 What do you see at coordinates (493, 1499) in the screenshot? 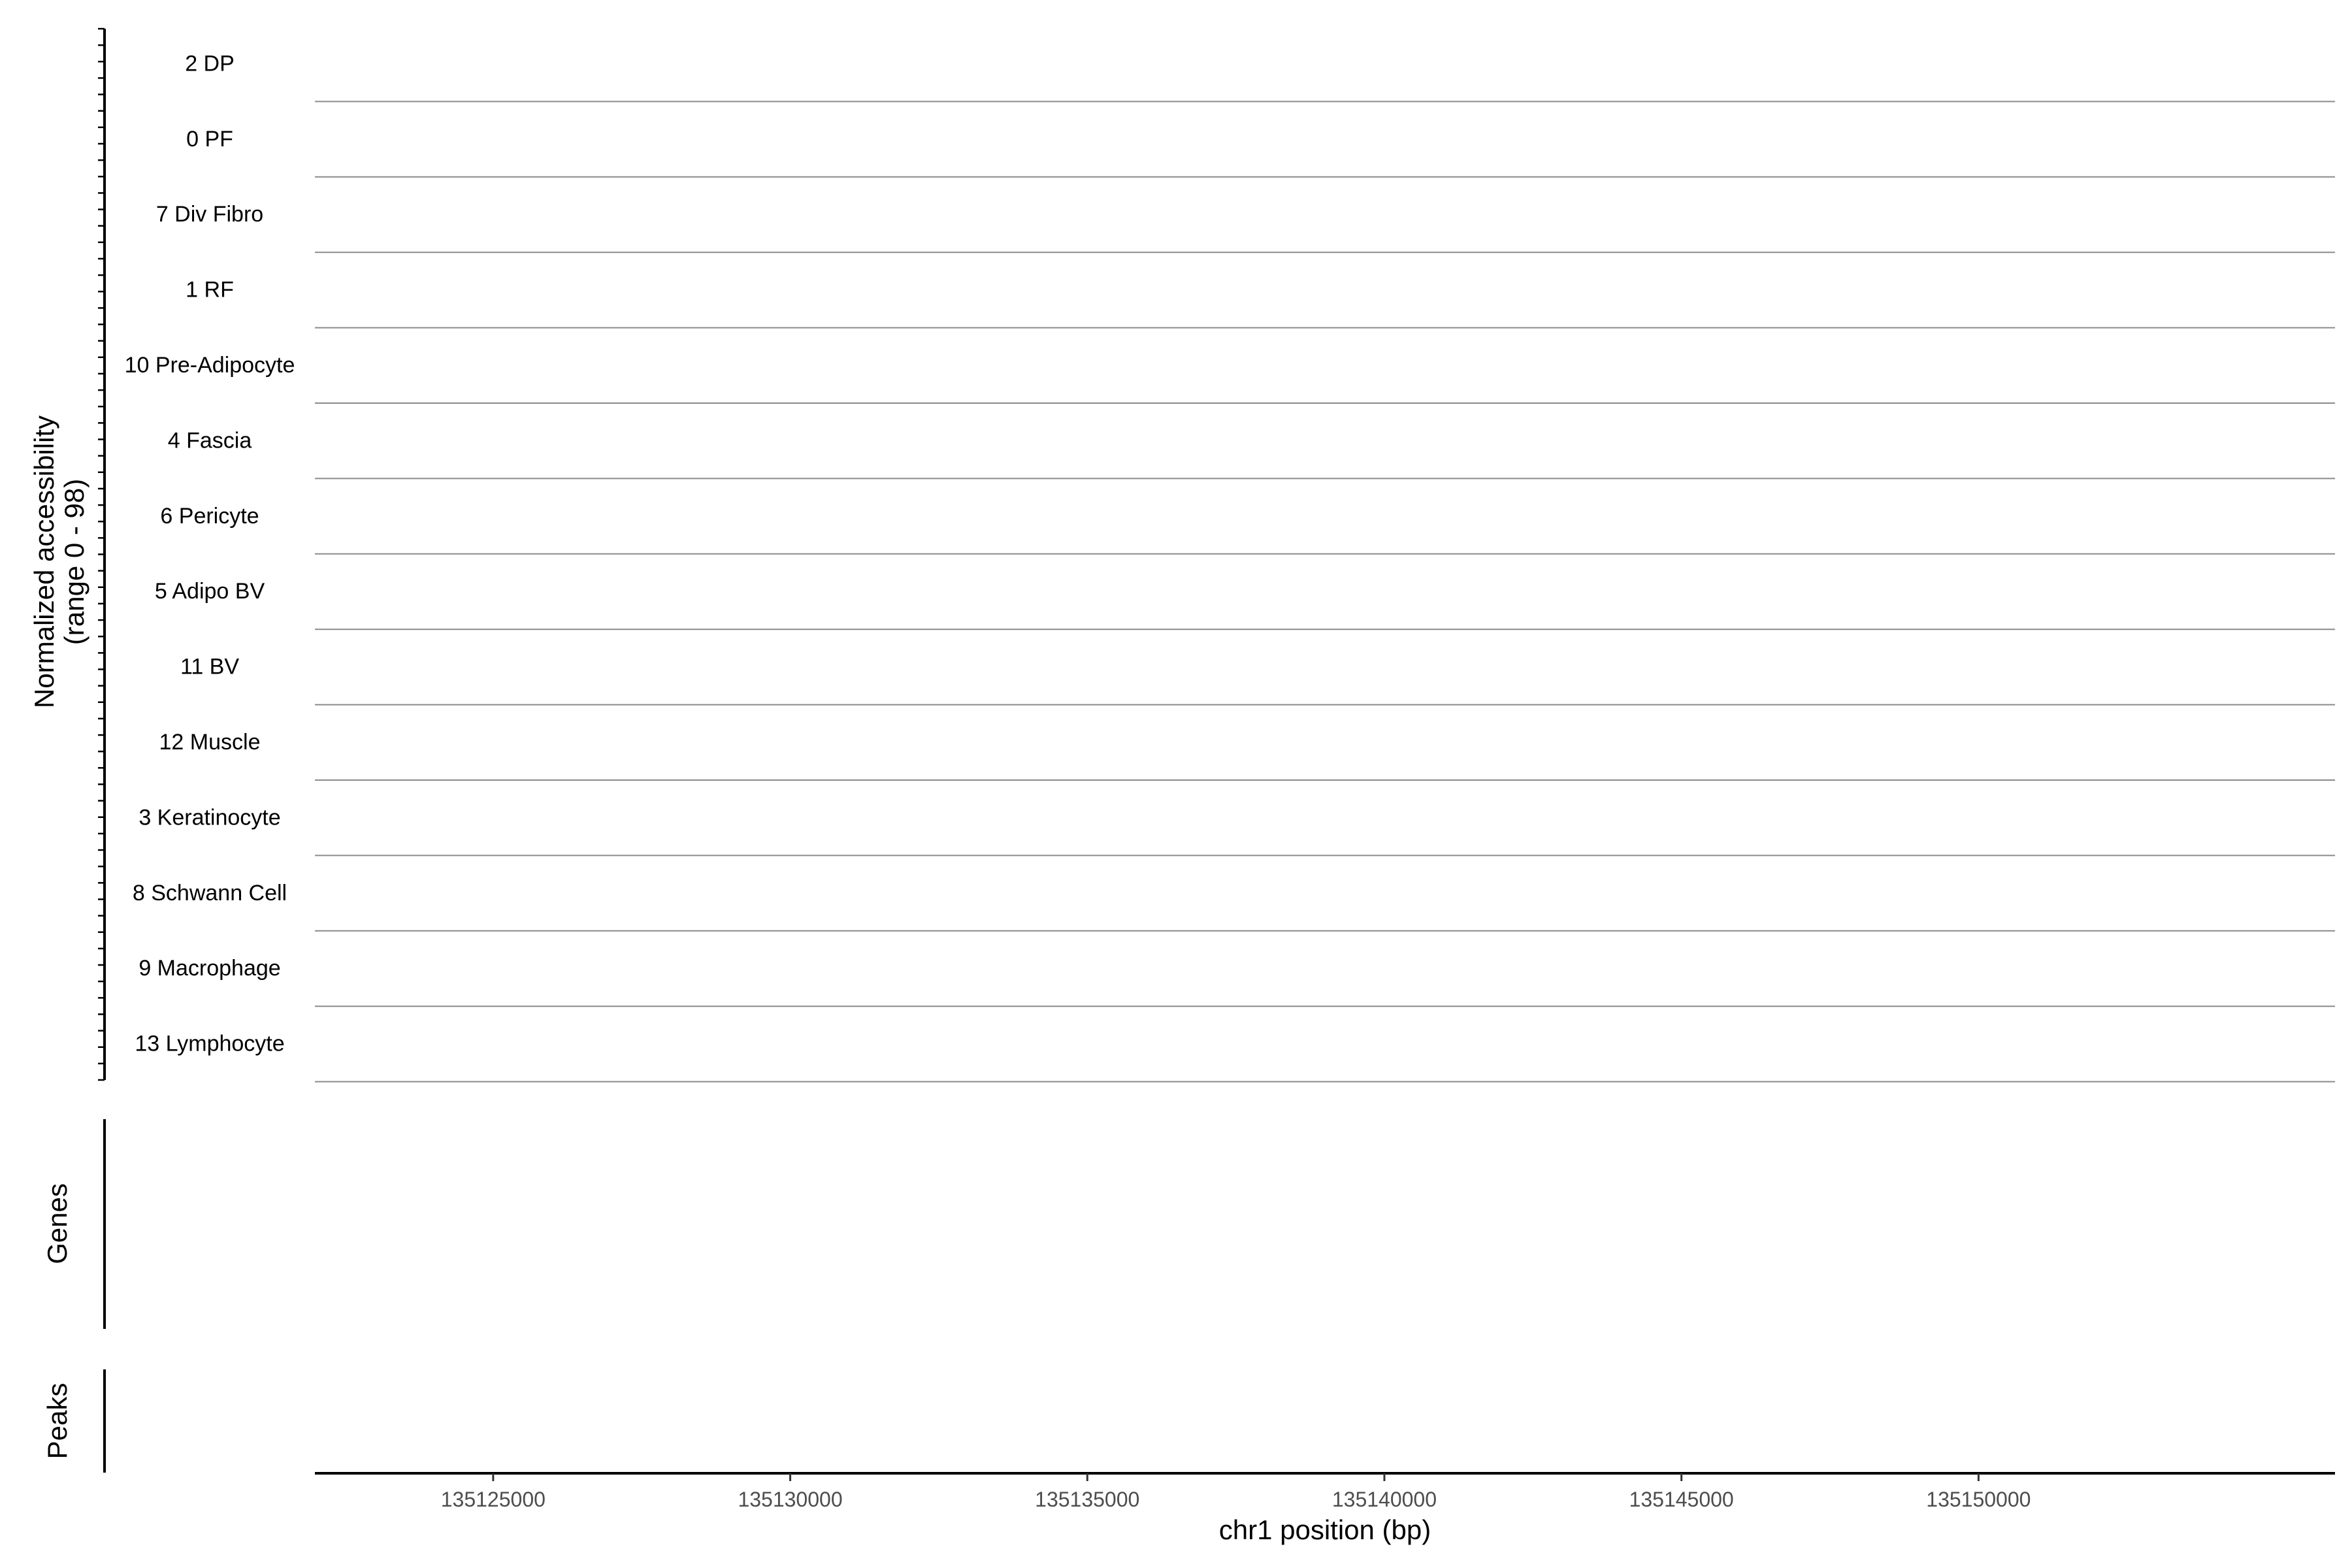
I see `x-tick-label: 135125000` at bounding box center [493, 1499].